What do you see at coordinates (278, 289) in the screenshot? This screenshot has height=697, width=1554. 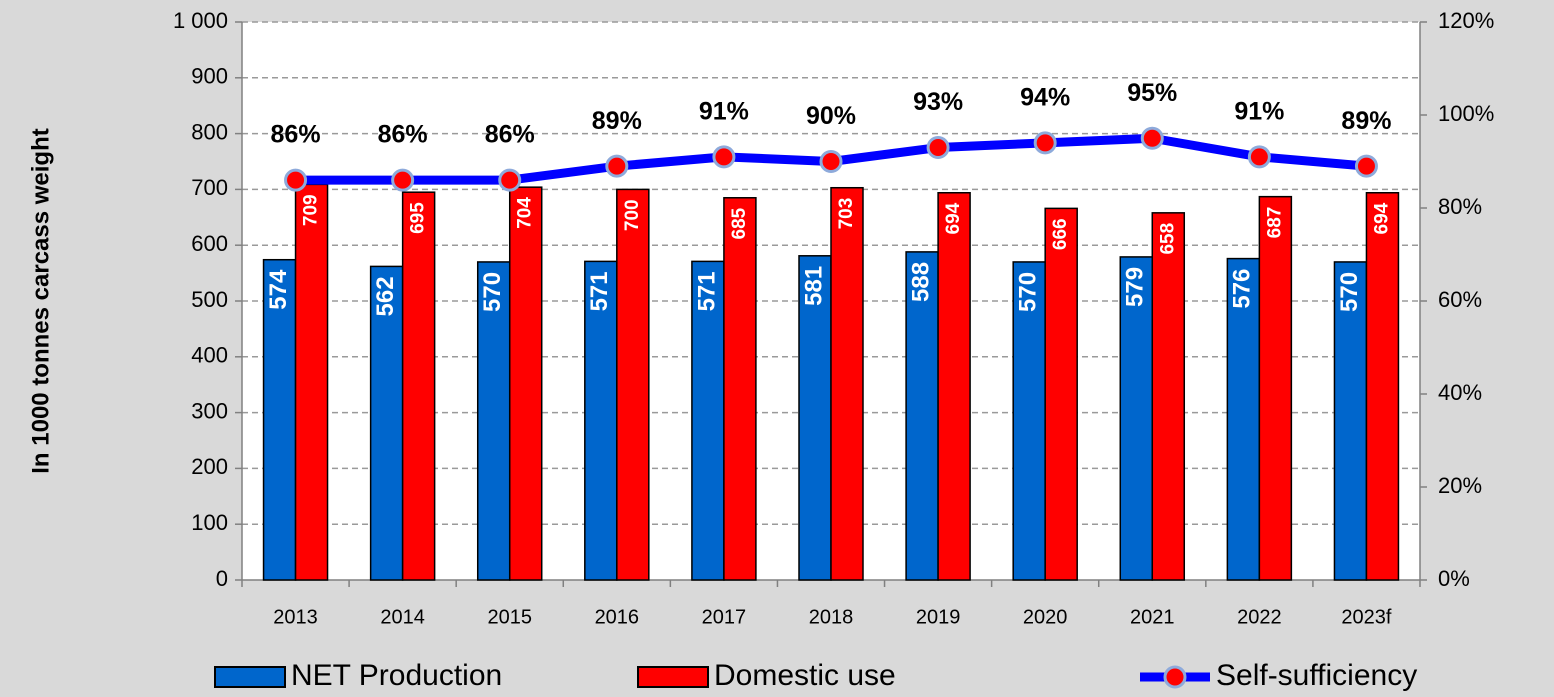 I see `bar-value-label: 574` at bounding box center [278, 289].